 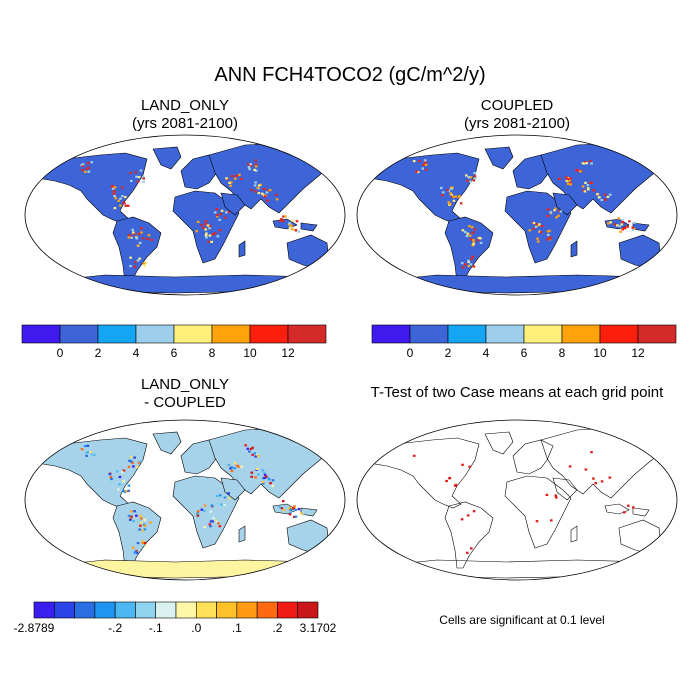 I want to click on colorbar-2-tick-label-4: 8, so click(x=562, y=353).